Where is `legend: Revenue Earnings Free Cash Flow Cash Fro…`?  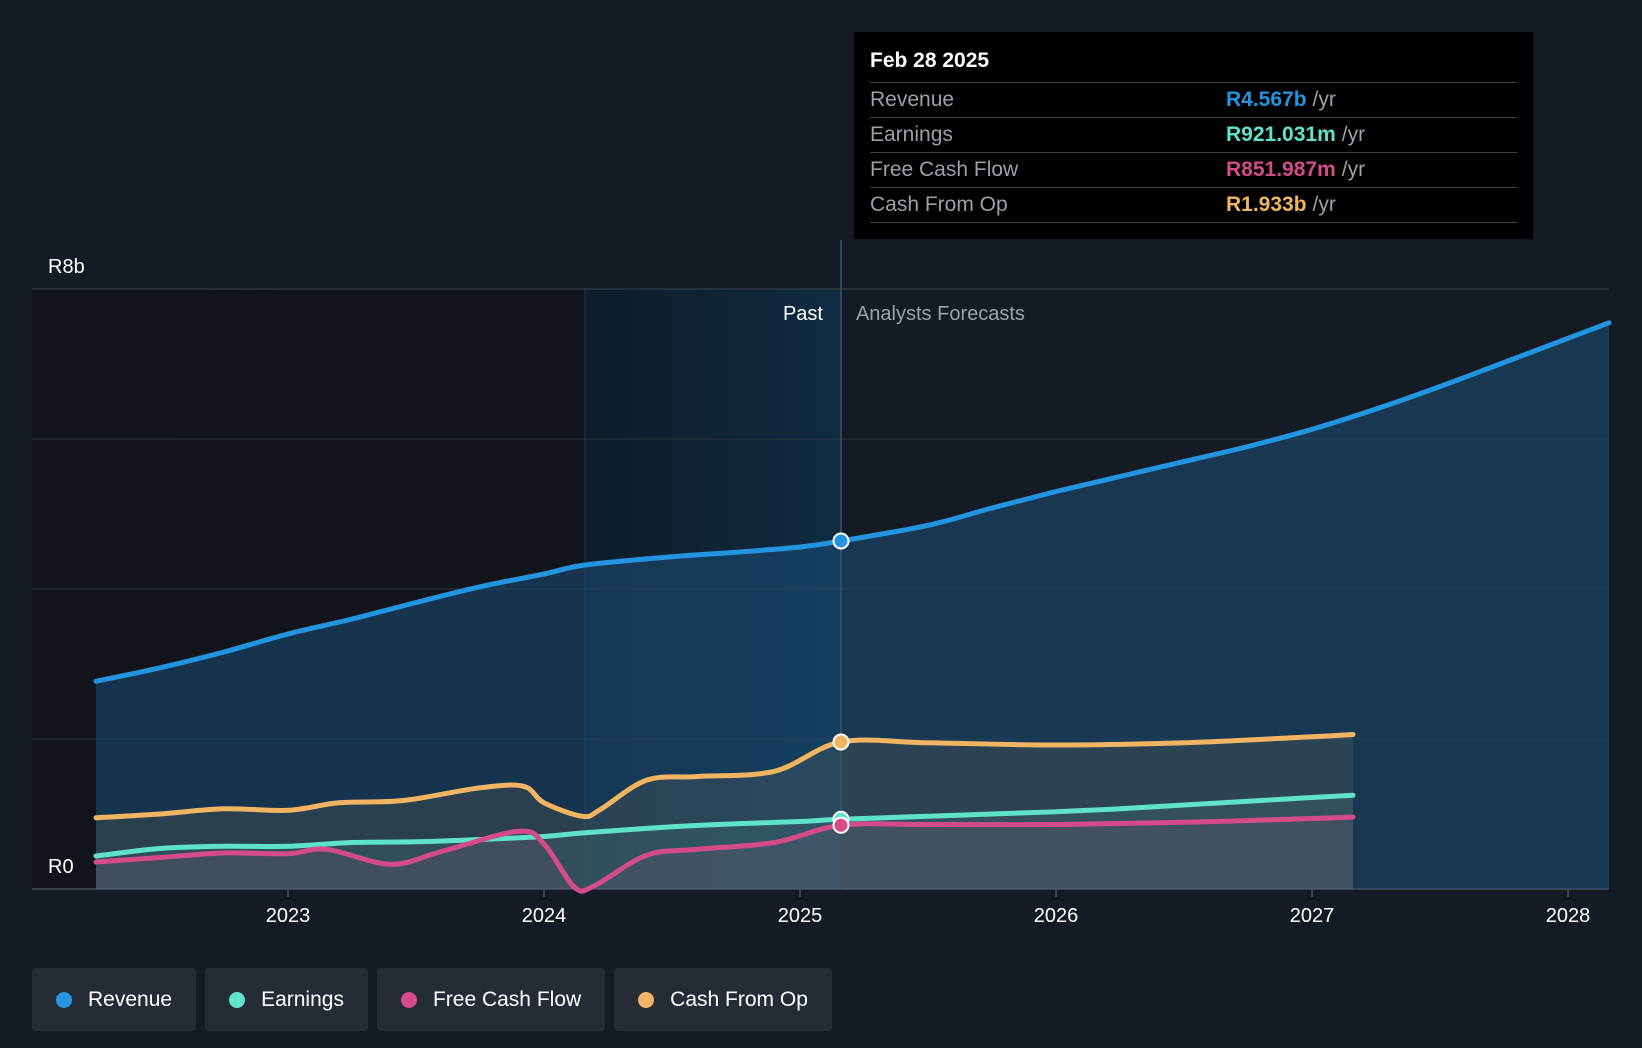
legend: Revenue Earnings Free Cash Flow Cash Fro… is located at coordinates (432, 999).